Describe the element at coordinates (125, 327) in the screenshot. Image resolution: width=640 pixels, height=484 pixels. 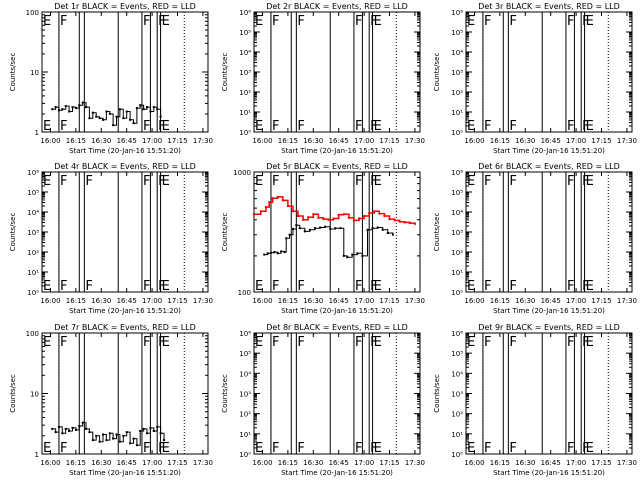
I see `chart-title: Det 7r BLACK = Events, RED = LLD` at that location.